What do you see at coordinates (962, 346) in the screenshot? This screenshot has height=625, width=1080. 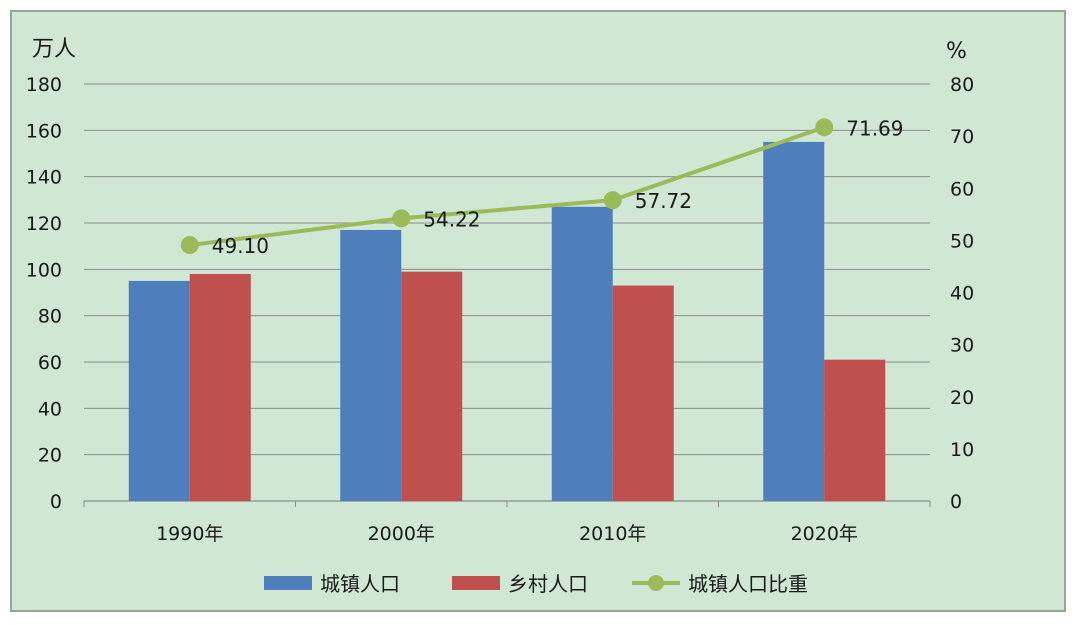 I see `y-right-tick-label: 30` at bounding box center [962, 346].